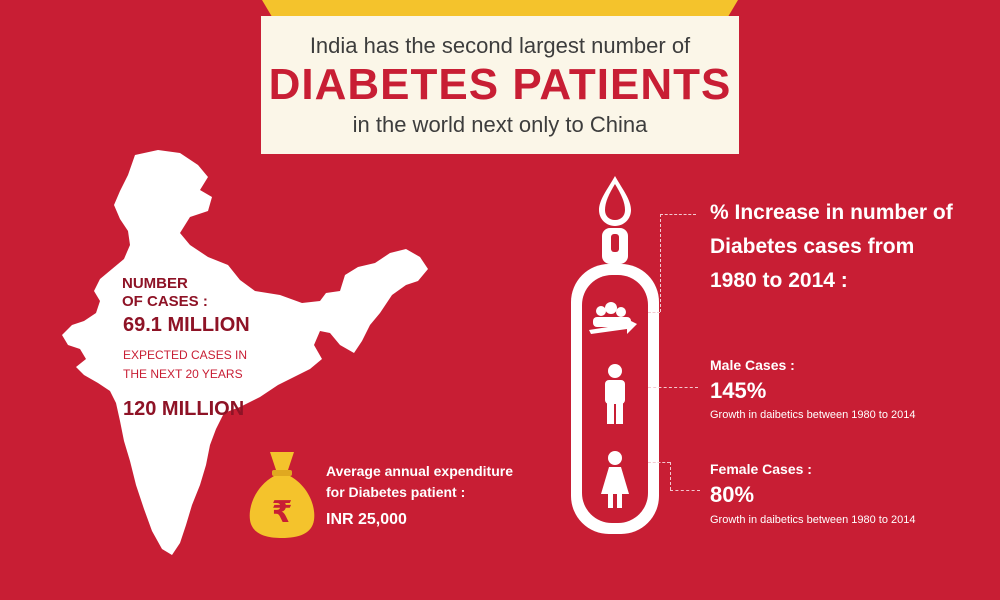 This screenshot has width=1000, height=600. Describe the element at coordinates (752, 365) in the screenshot. I see `male-cases-label: Male Cases :` at that location.